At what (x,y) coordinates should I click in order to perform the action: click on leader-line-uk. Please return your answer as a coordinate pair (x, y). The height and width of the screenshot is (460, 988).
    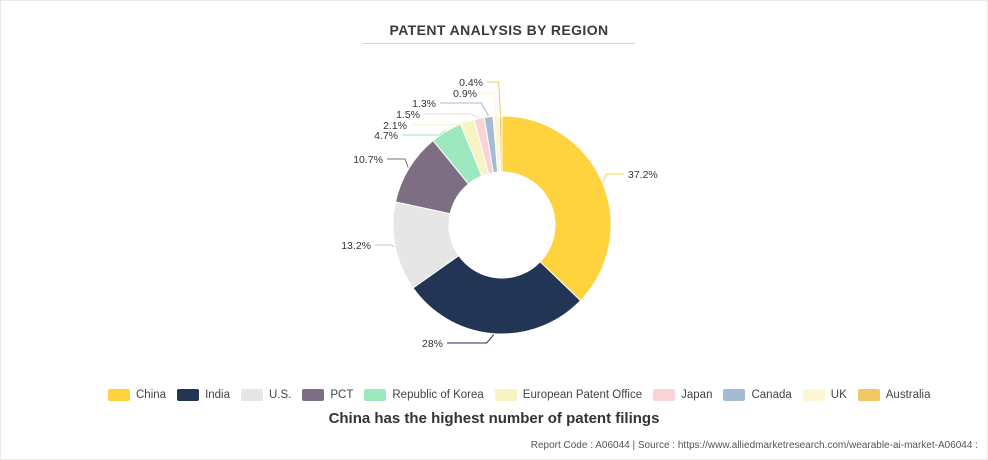
    Looking at the image, I should click on (489, 104).